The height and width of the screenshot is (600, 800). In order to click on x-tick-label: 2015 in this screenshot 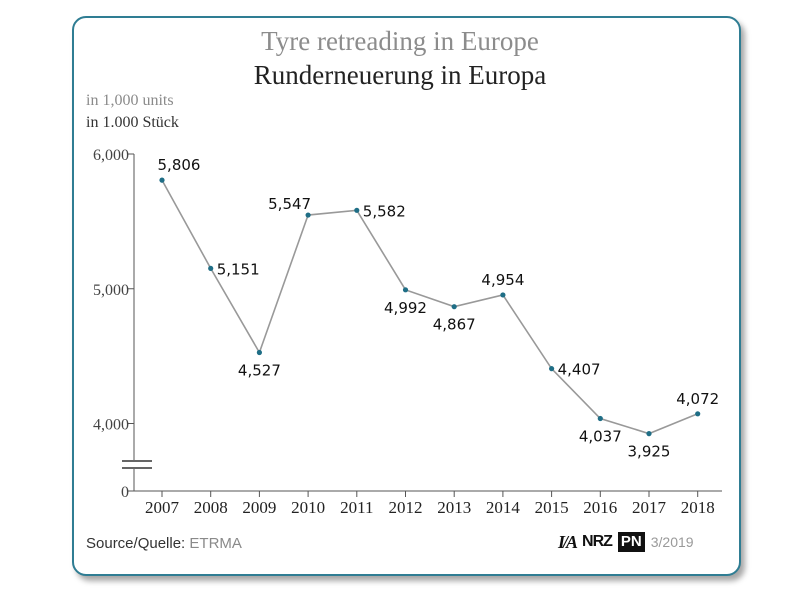, I will do `click(552, 507)`.